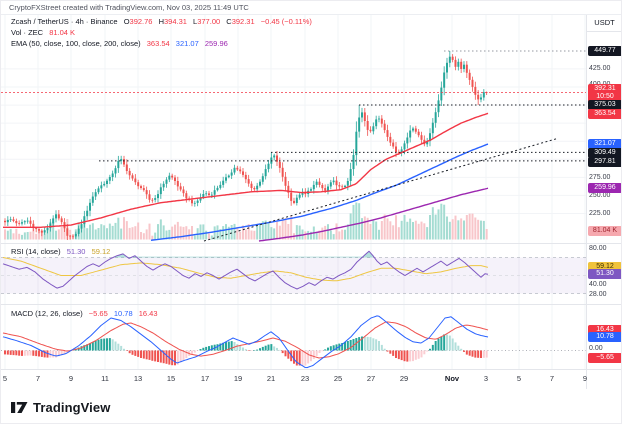  I want to click on ema100-value: 321.07, so click(187, 43).